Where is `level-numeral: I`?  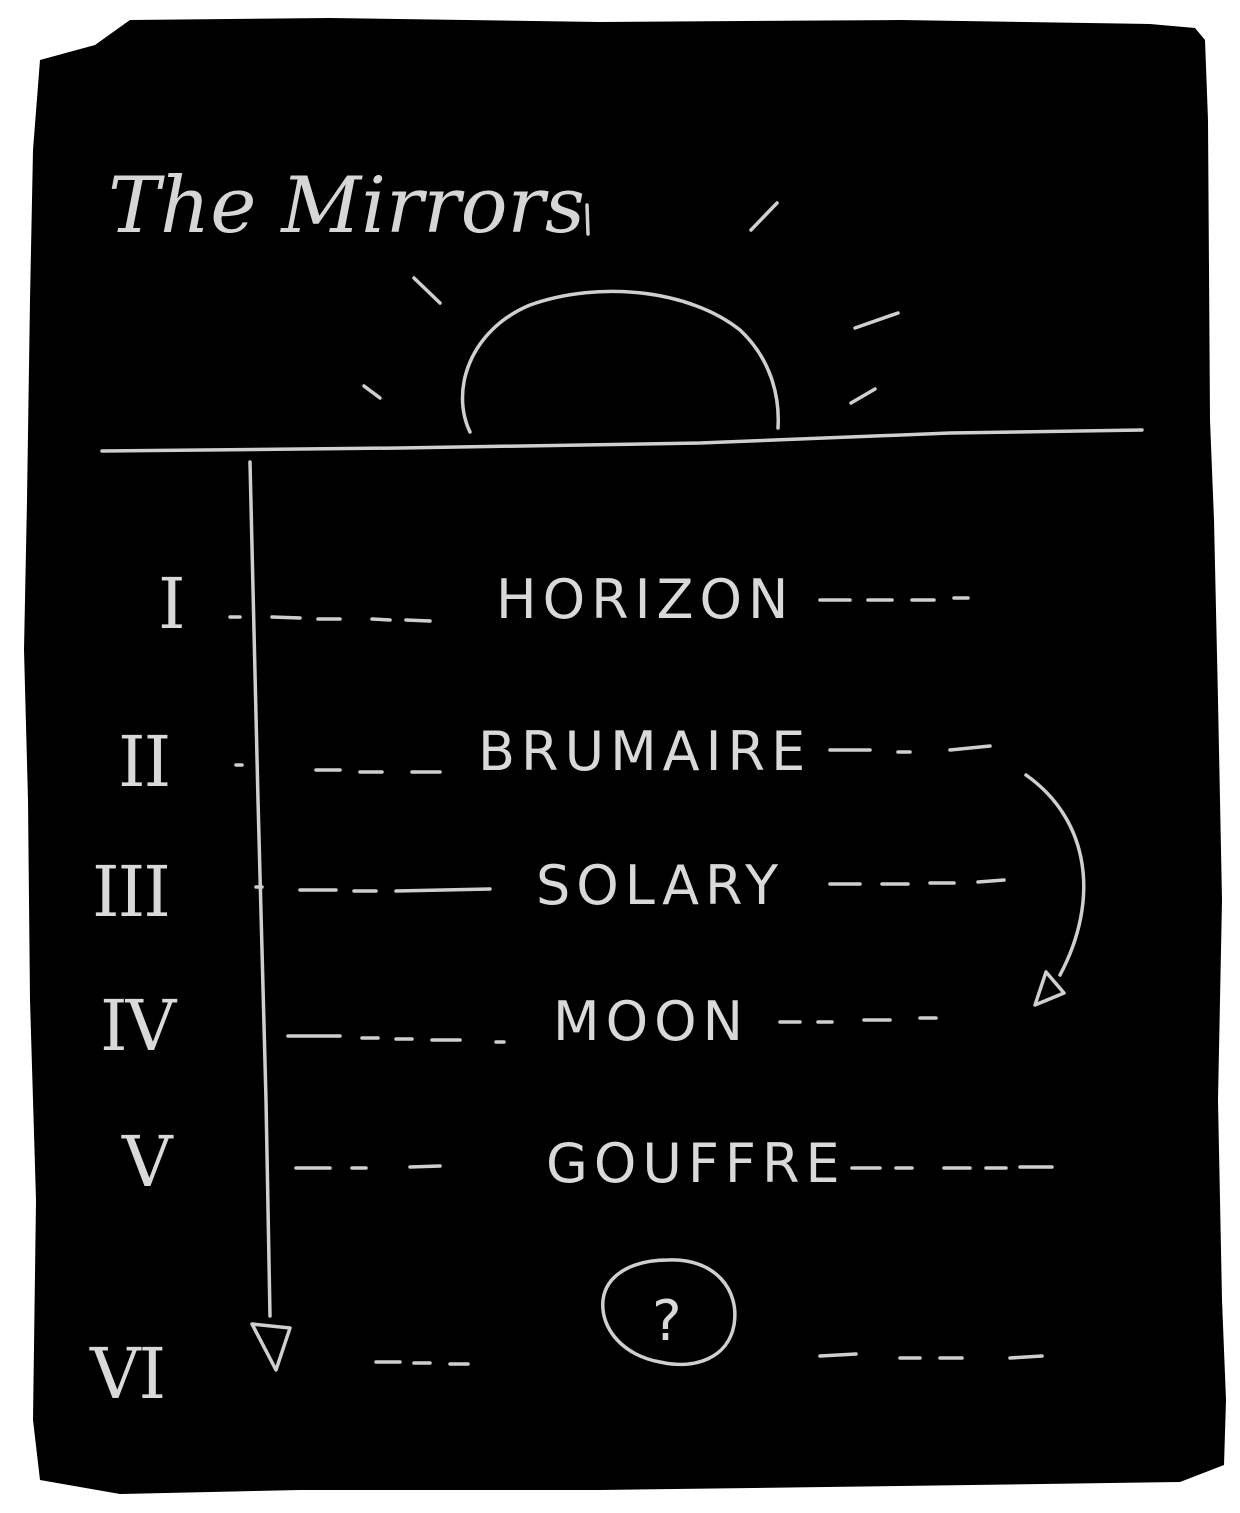
level-numeral: I is located at coordinates (171, 604).